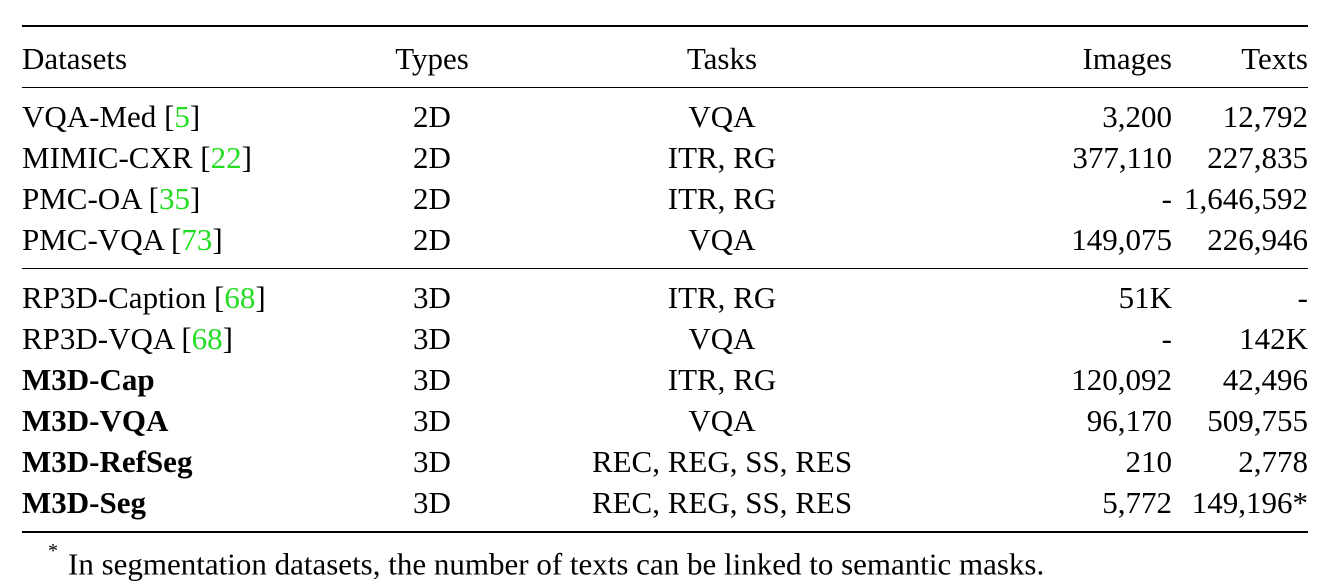  Describe the element at coordinates (1257, 420) in the screenshot. I see `texts-cell: 509,755` at that location.